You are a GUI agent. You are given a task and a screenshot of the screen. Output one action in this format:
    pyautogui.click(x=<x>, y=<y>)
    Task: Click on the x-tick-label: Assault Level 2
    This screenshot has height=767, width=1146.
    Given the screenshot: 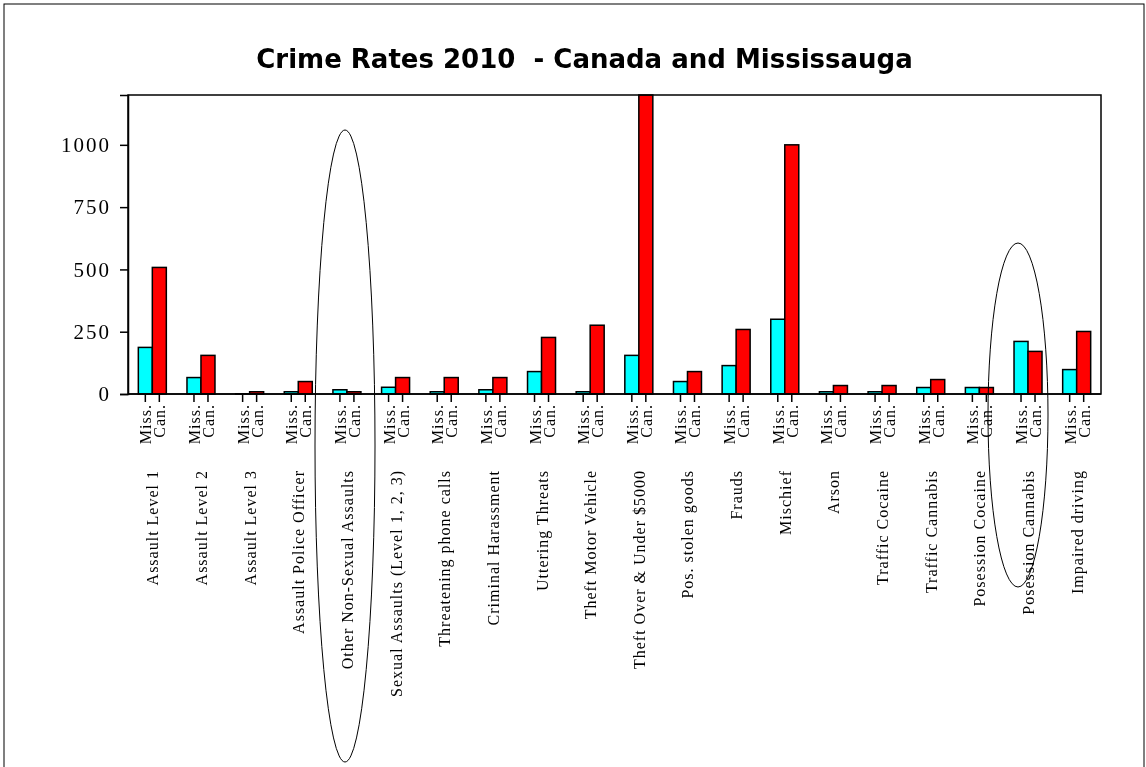 What is the action you would take?
    pyautogui.click(x=201, y=528)
    